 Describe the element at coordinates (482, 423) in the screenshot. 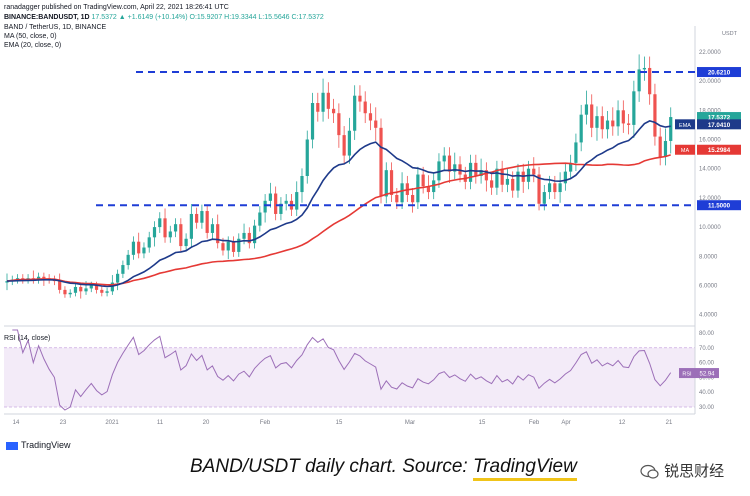

I see `time-tick-label: 15` at that location.